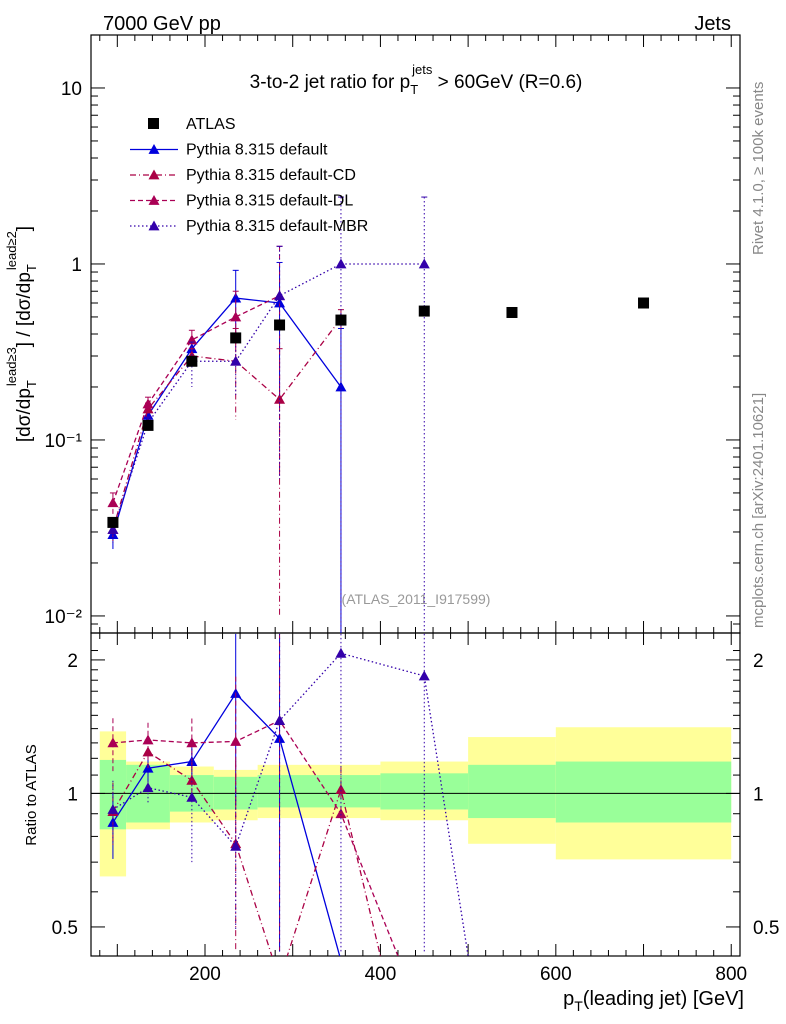 The image size is (786, 1024). What do you see at coordinates (64, 441) in the screenshot?
I see `y-tick-label: 10⁻¹` at bounding box center [64, 441].